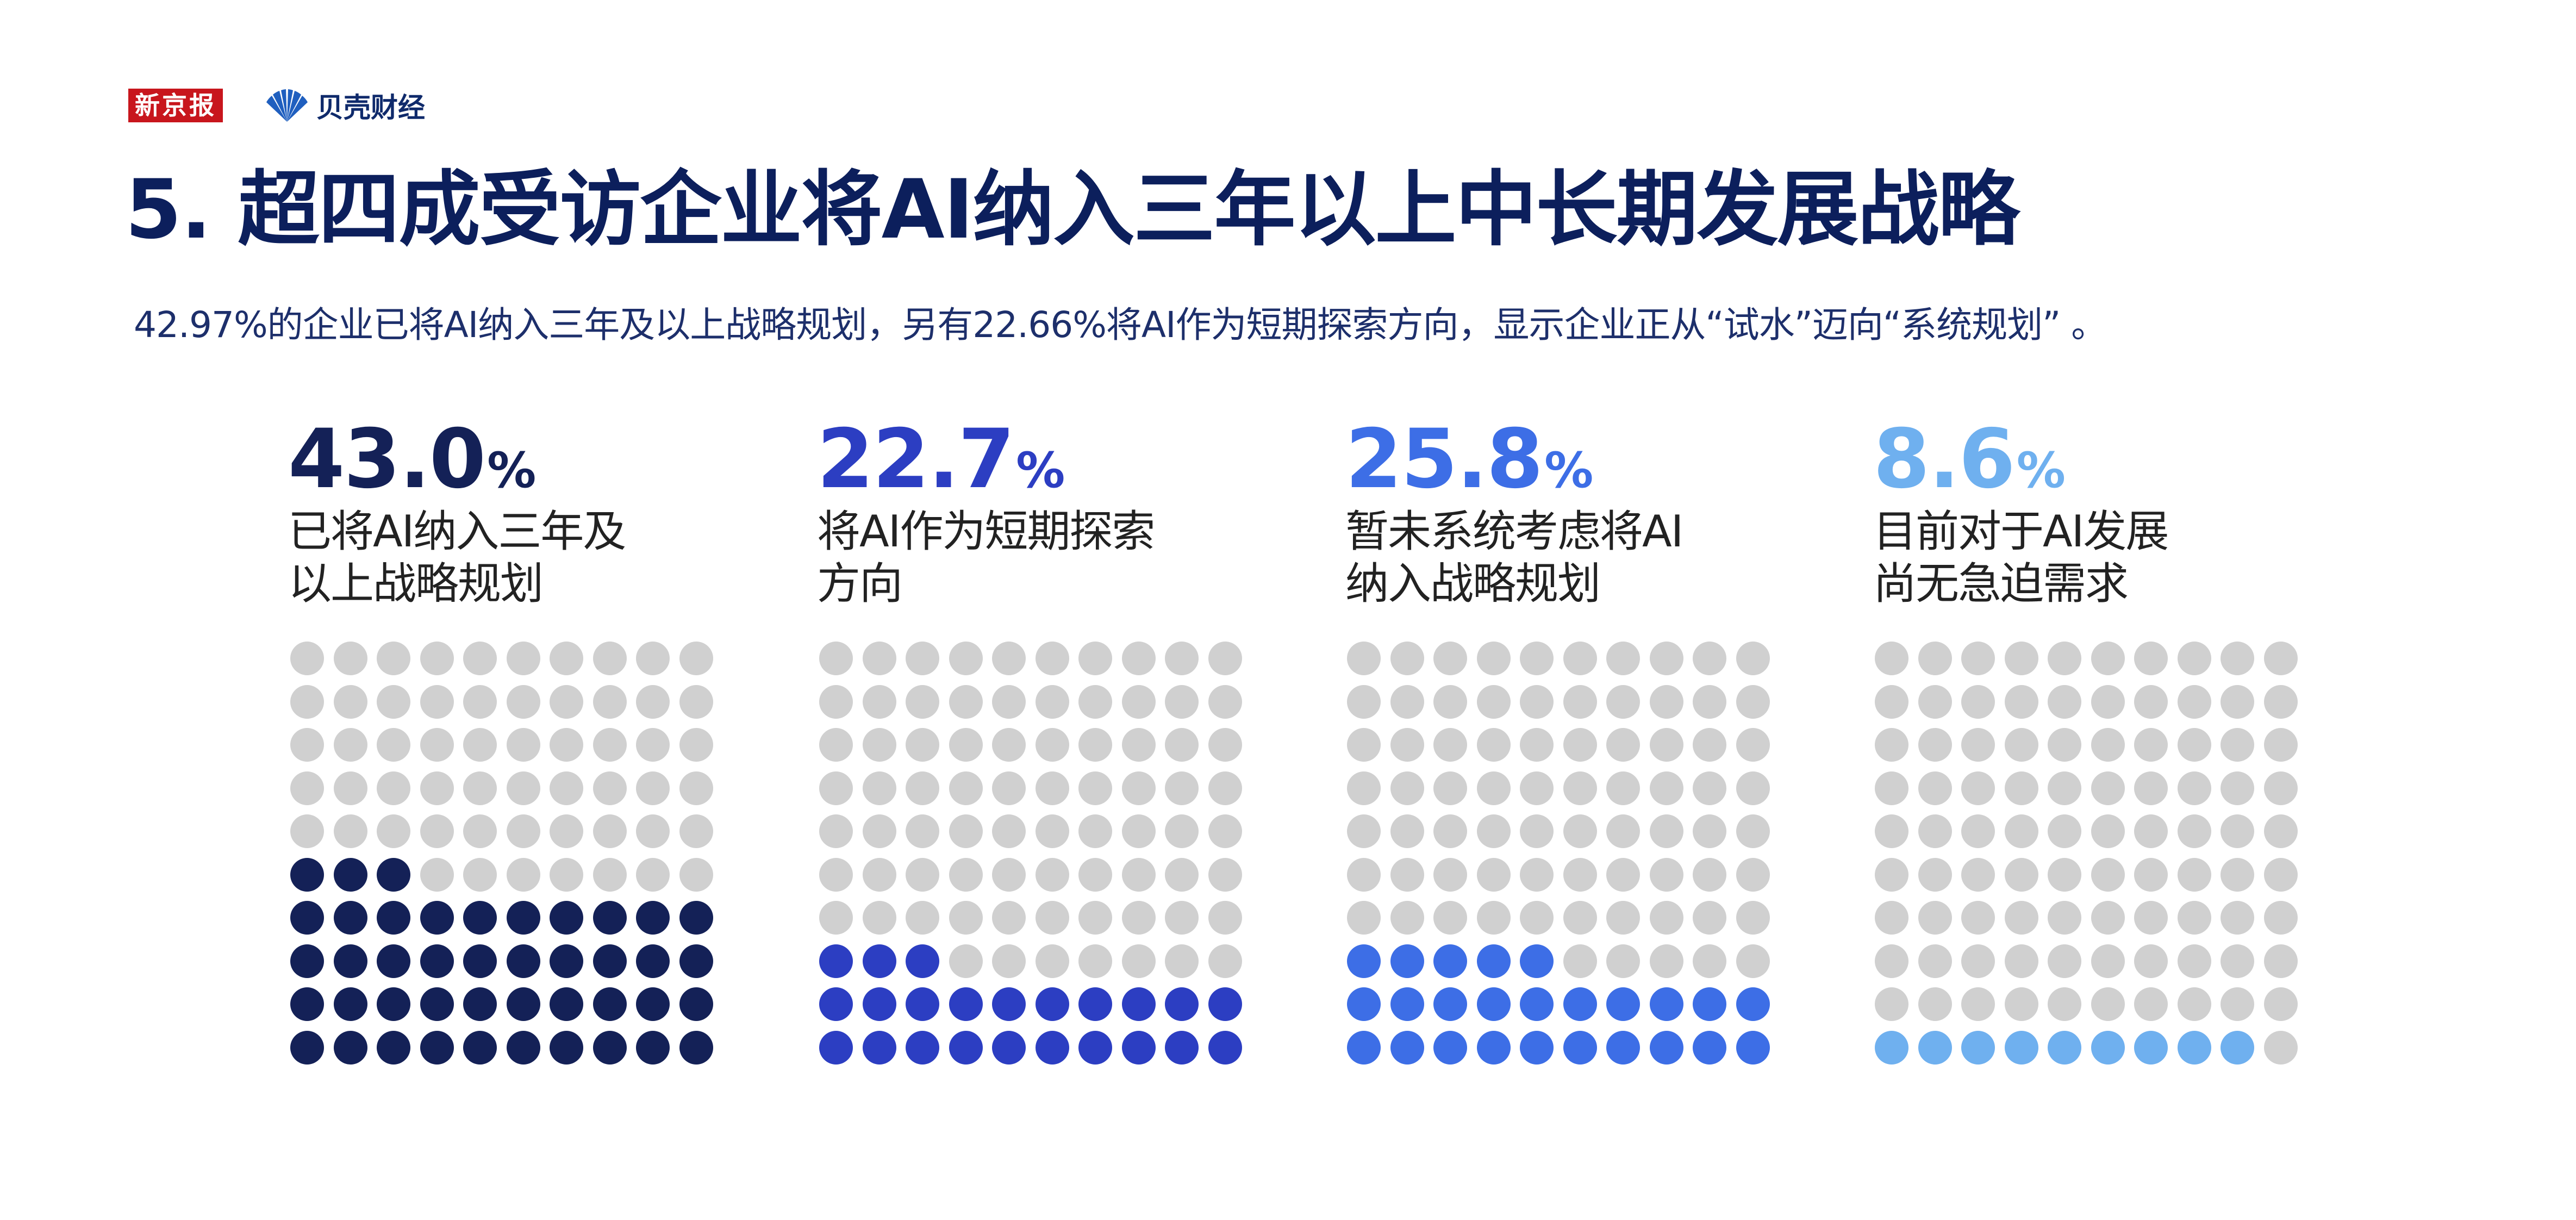 Image resolution: width=2576 pixels, height=1220 pixels. What do you see at coordinates (2091, 513) in the screenshot?
I see `waffle-panel-4: 8.6% 目前对于AI发展 尚无急迫需求` at bounding box center [2091, 513].